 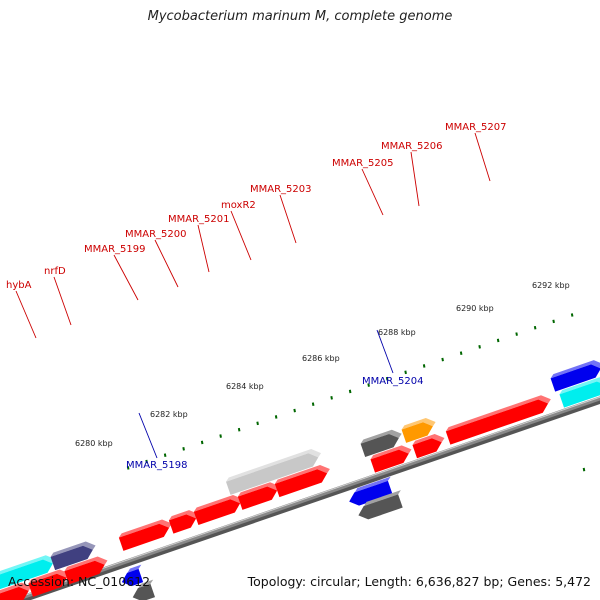 What do you see at coordinates (397, 332) in the screenshot?
I see `scale-label: 6288 kbp` at bounding box center [397, 332].